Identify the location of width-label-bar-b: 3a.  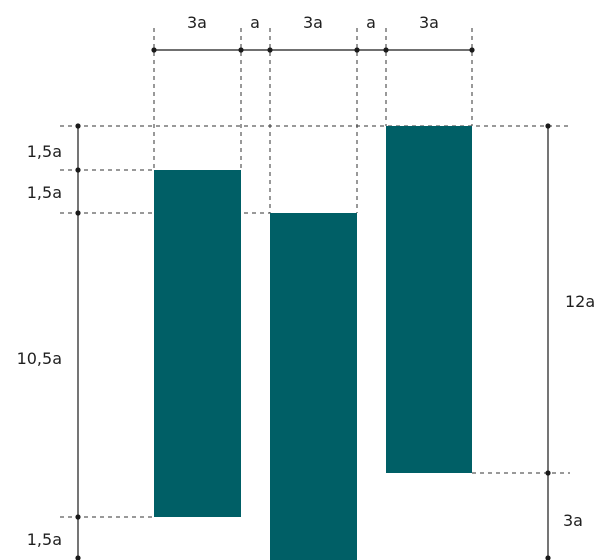
(313, 22).